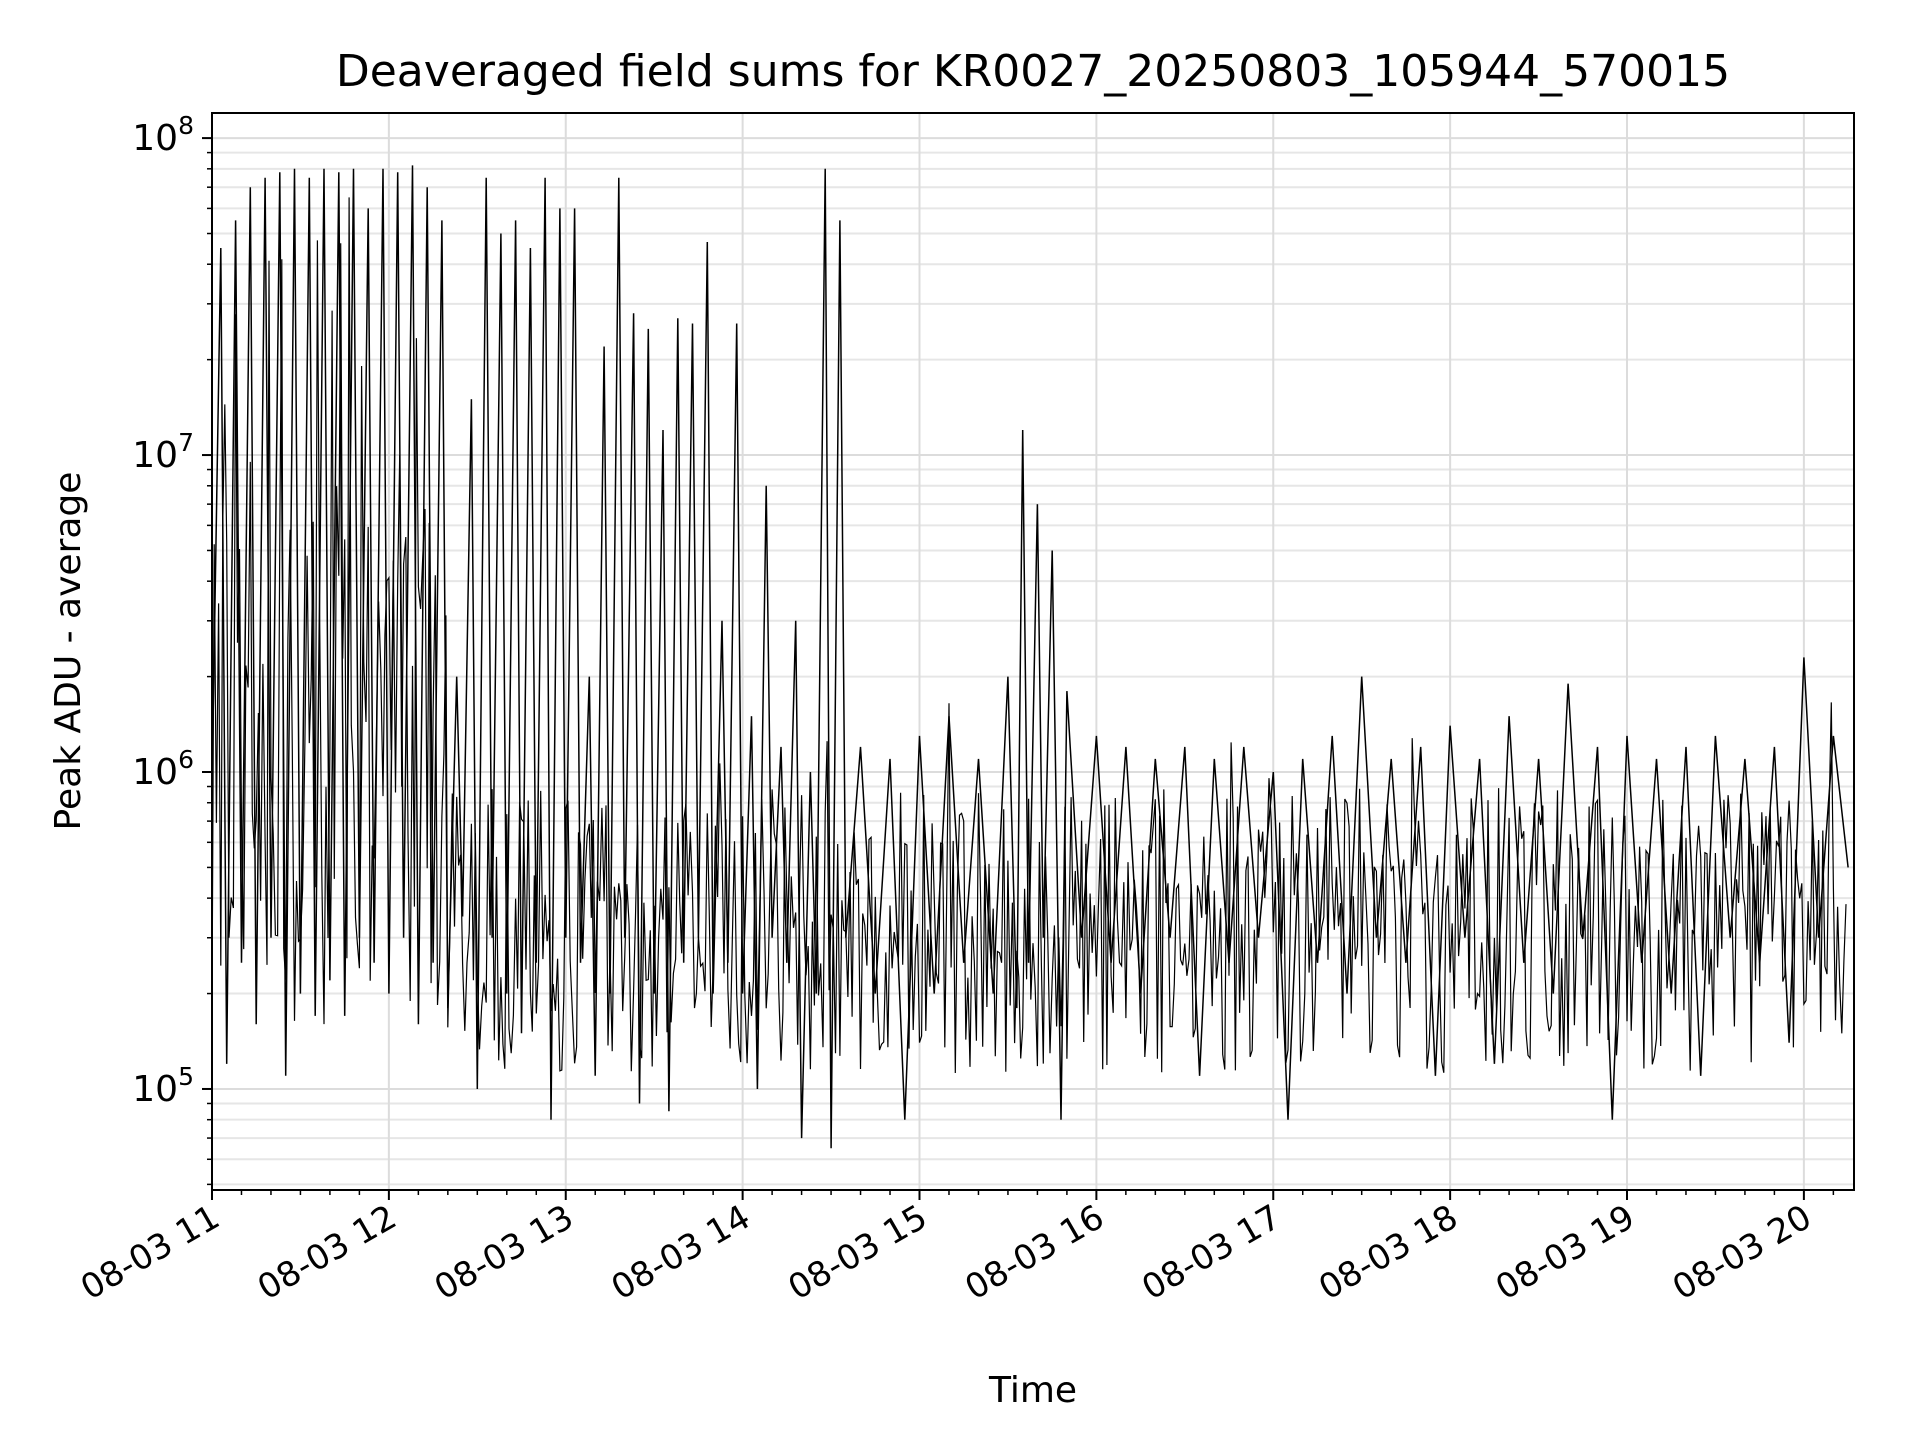 The image size is (1920, 1440). Describe the element at coordinates (163, 135) in the screenshot. I see `y-tick-label: 10⁸` at that location.